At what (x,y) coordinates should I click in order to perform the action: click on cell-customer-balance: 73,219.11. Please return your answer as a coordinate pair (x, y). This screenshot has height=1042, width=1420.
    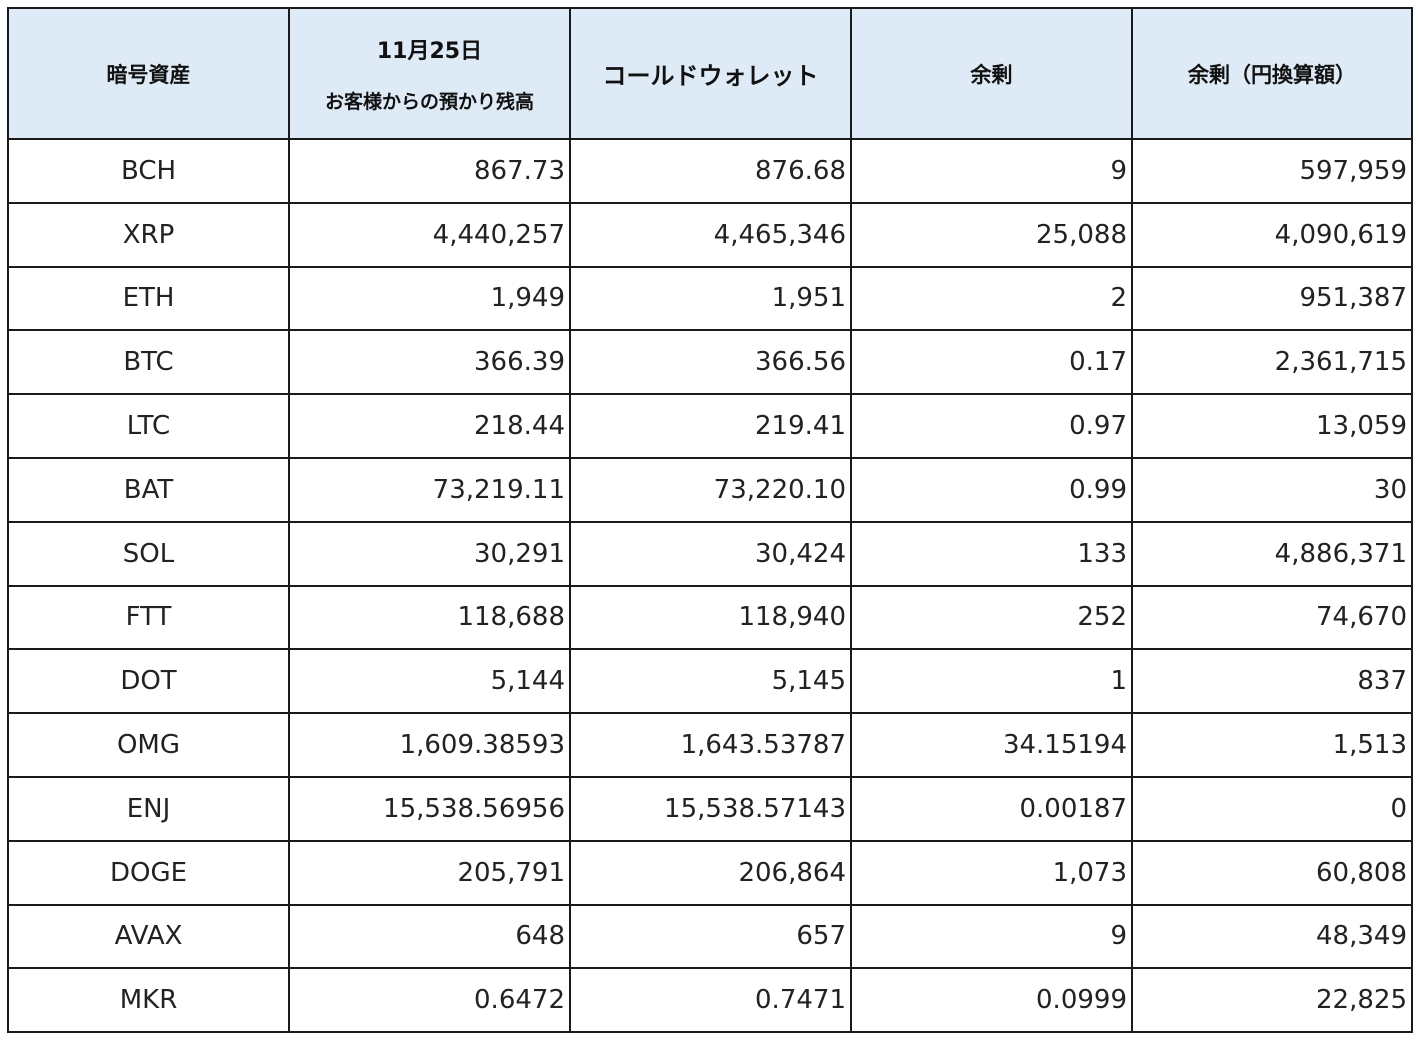
    Looking at the image, I should click on (429, 489).